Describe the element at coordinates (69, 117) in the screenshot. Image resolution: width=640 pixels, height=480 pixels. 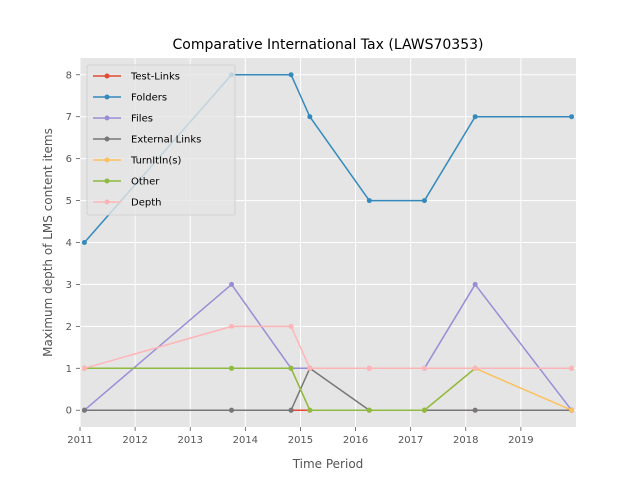
I see `y-tick-label: 7` at that location.